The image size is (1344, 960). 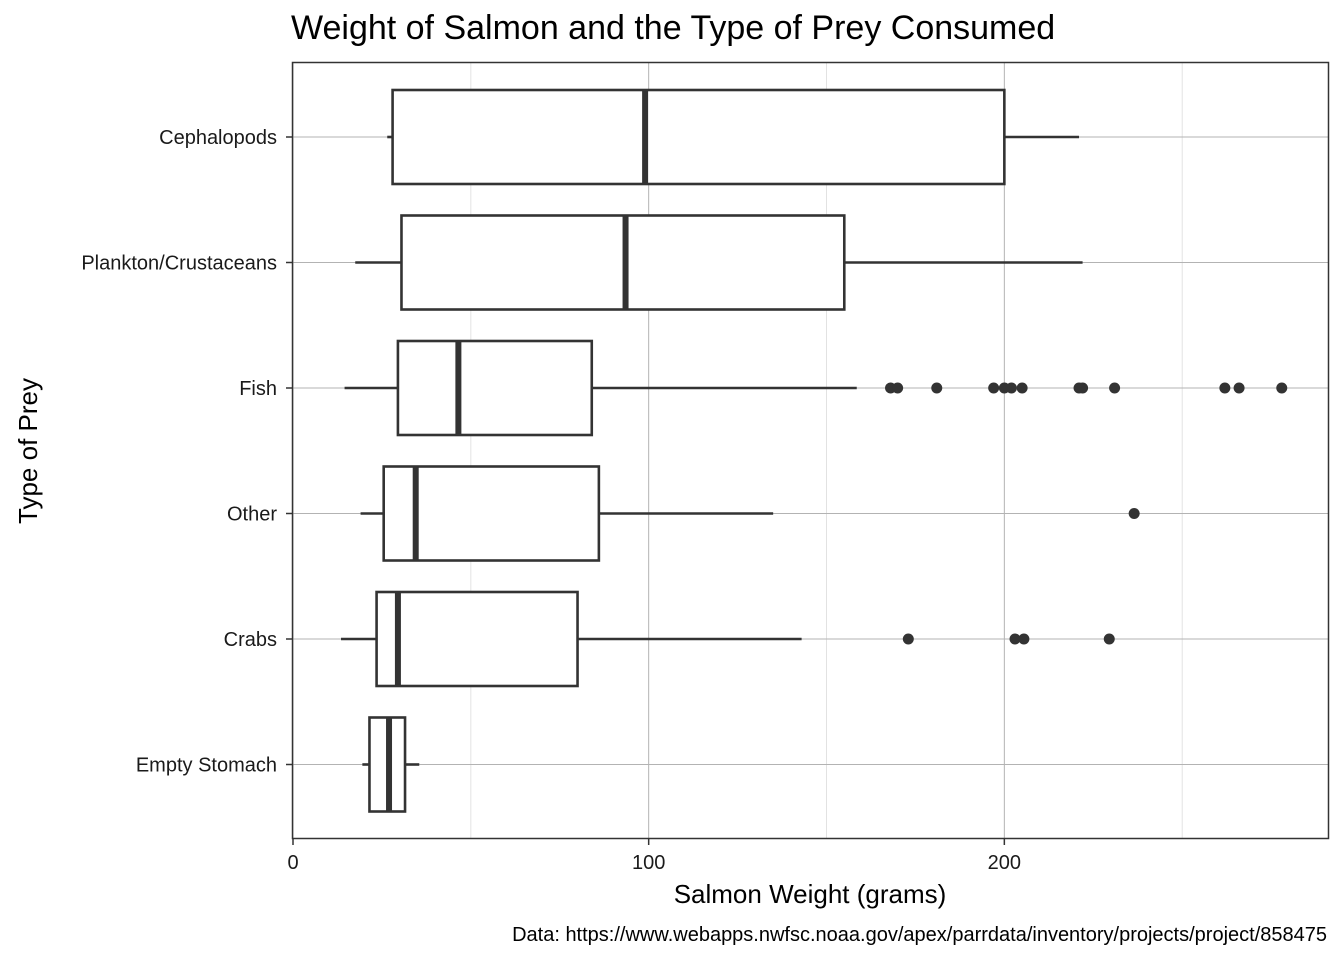 What do you see at coordinates (1004, 863) in the screenshot?
I see `x-tick-label: 200` at bounding box center [1004, 863].